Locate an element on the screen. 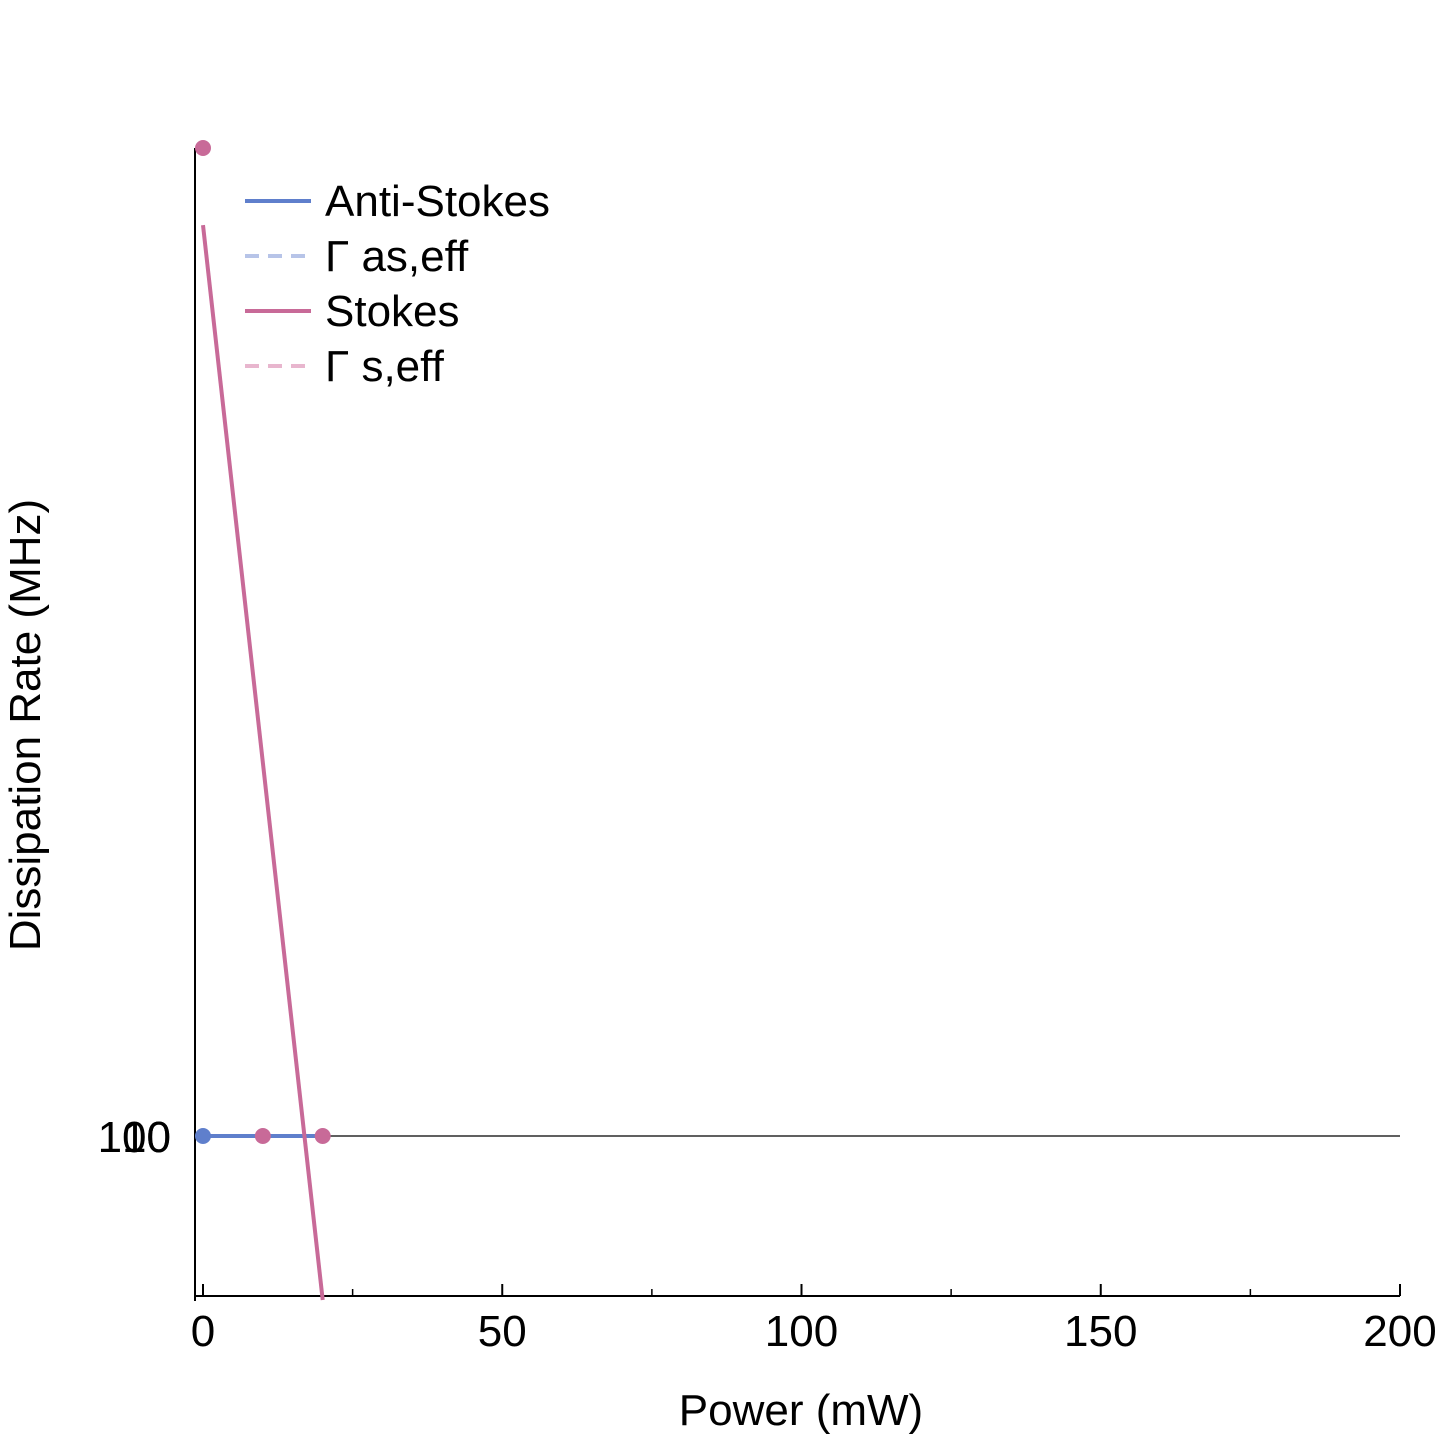  legend-label: Stokes is located at coordinates (392, 311).